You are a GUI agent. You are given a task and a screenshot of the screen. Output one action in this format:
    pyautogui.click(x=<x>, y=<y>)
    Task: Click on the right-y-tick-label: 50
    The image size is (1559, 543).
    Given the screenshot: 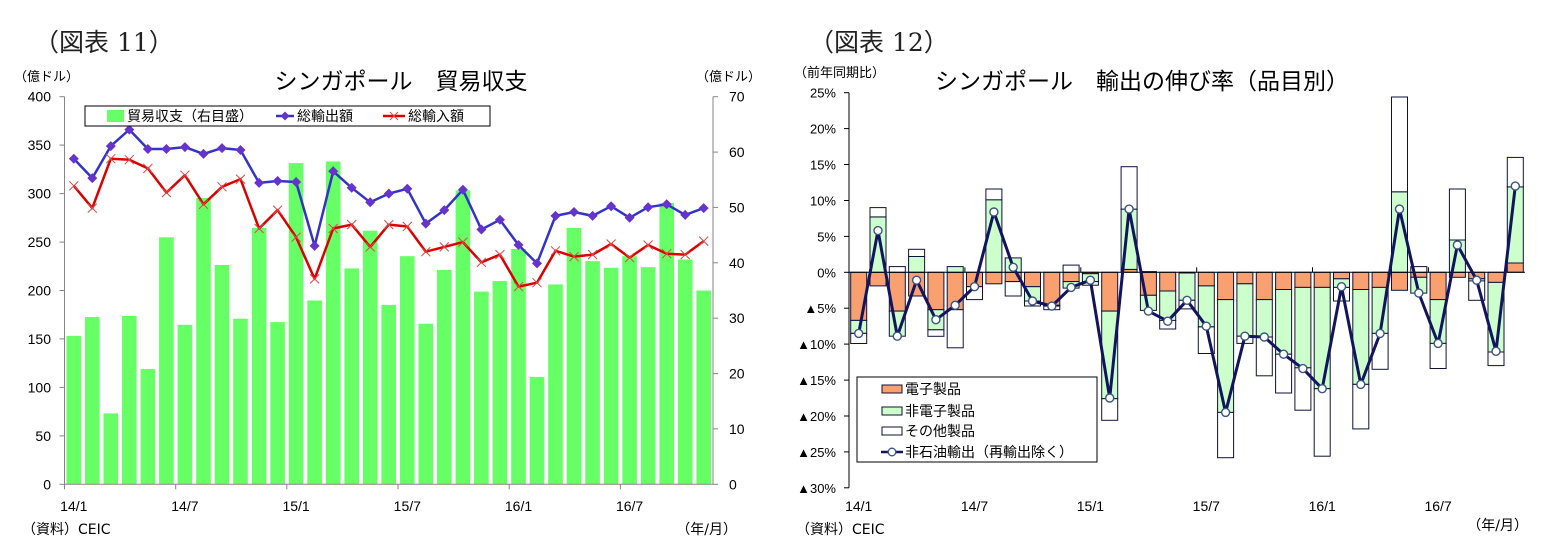 What is the action you would take?
    pyautogui.click(x=737, y=207)
    